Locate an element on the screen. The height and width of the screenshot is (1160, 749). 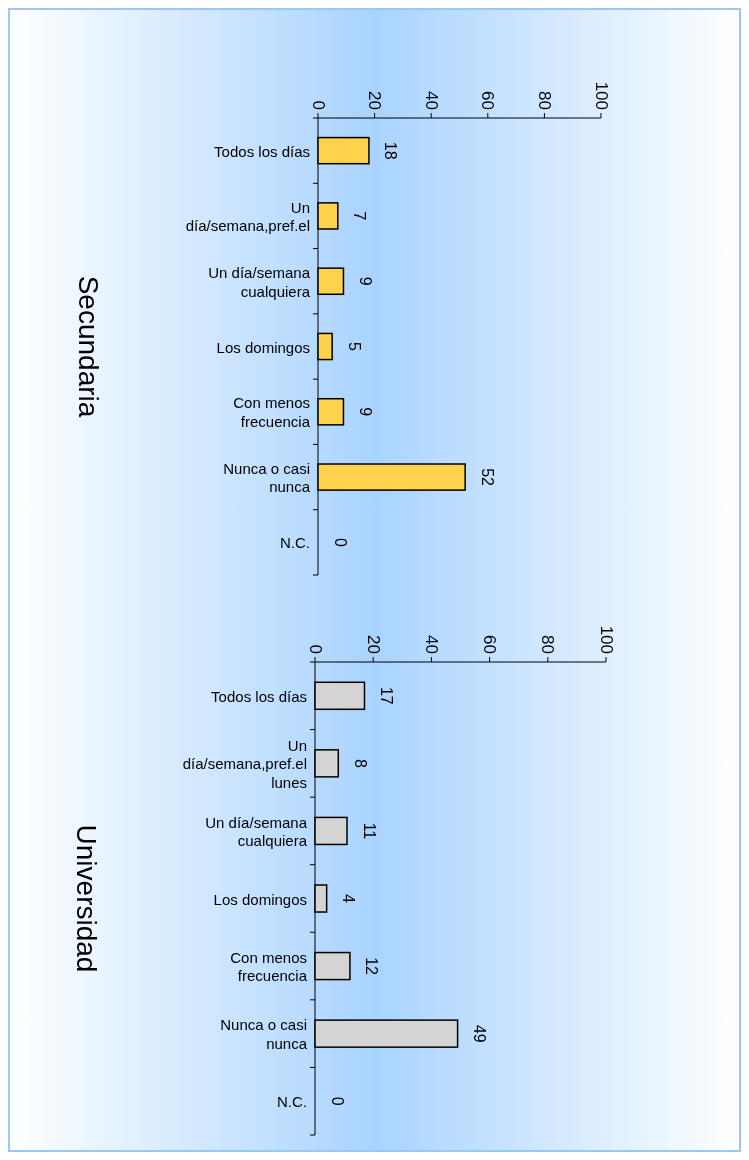
y-tick-label: Un día/semana,pref.el is located at coordinates (247, 216).